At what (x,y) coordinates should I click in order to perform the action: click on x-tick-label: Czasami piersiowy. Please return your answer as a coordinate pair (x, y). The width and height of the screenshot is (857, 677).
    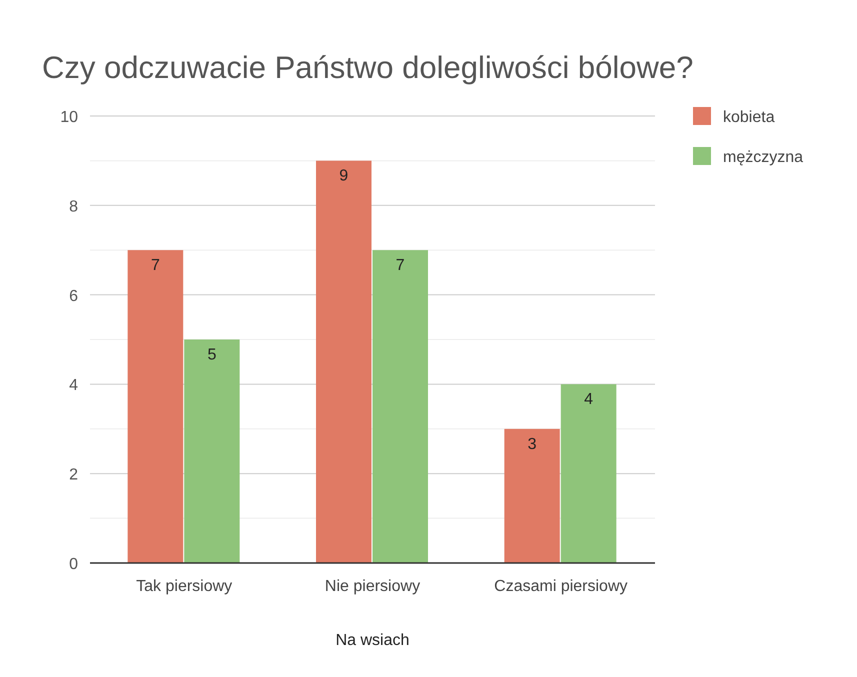
    Looking at the image, I should click on (561, 586).